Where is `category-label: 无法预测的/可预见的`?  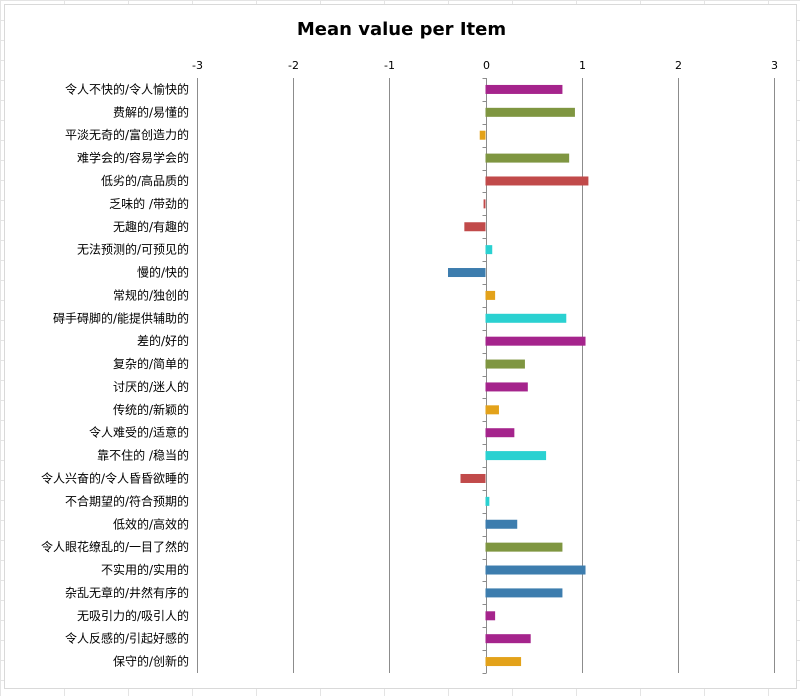 category-label: 无法预测的/可预见的 is located at coordinates (133, 249).